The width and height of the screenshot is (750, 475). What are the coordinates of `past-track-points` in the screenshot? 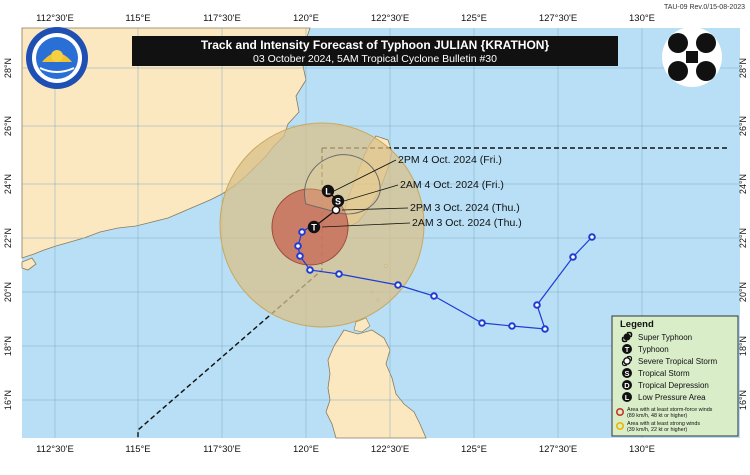 It's located at (445, 280).